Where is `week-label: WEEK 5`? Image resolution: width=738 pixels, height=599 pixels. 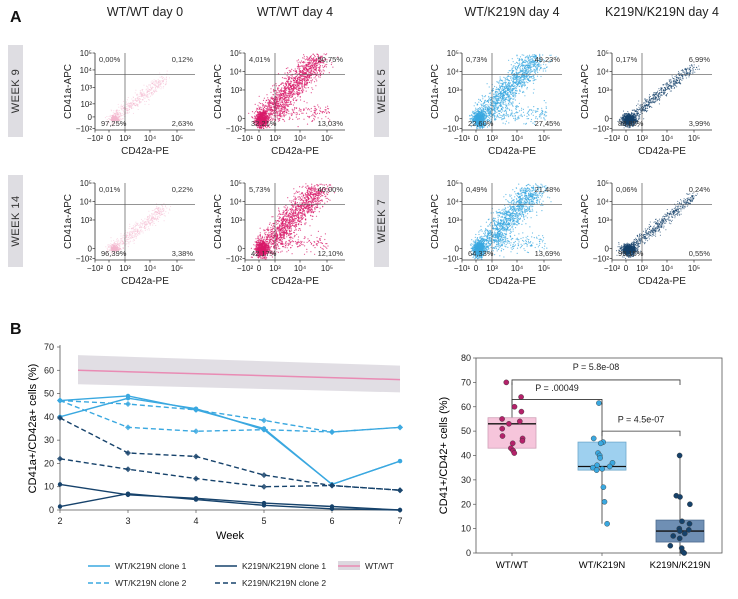
week-label: WEEK 5 is located at coordinates (382, 91).